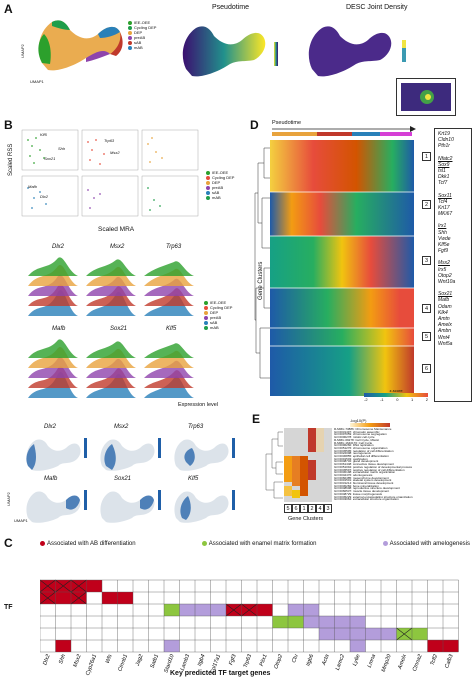  I want to click on target-gene-label: Pitx1, so click(264, 661).